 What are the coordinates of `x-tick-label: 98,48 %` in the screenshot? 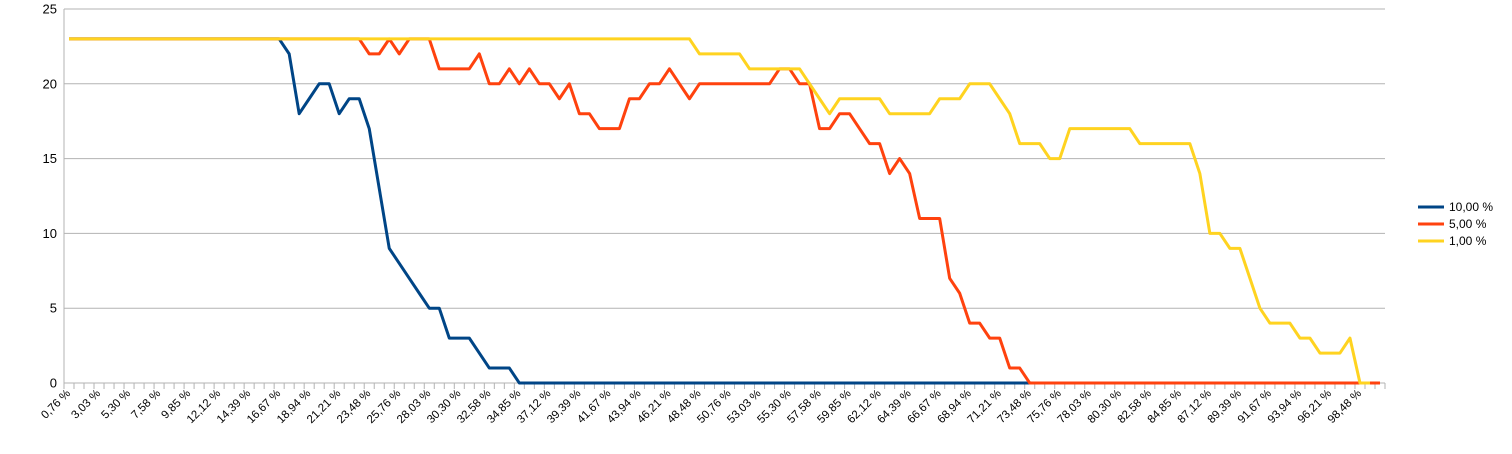 It's located at (1345, 407).